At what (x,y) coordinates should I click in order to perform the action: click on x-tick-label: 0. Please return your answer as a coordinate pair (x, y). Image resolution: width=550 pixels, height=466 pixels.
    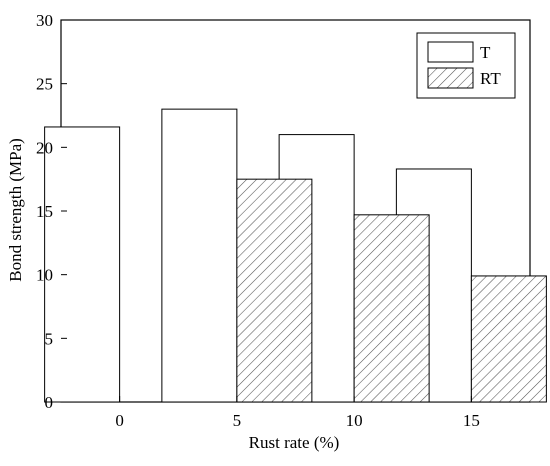
    Looking at the image, I should click on (119, 420).